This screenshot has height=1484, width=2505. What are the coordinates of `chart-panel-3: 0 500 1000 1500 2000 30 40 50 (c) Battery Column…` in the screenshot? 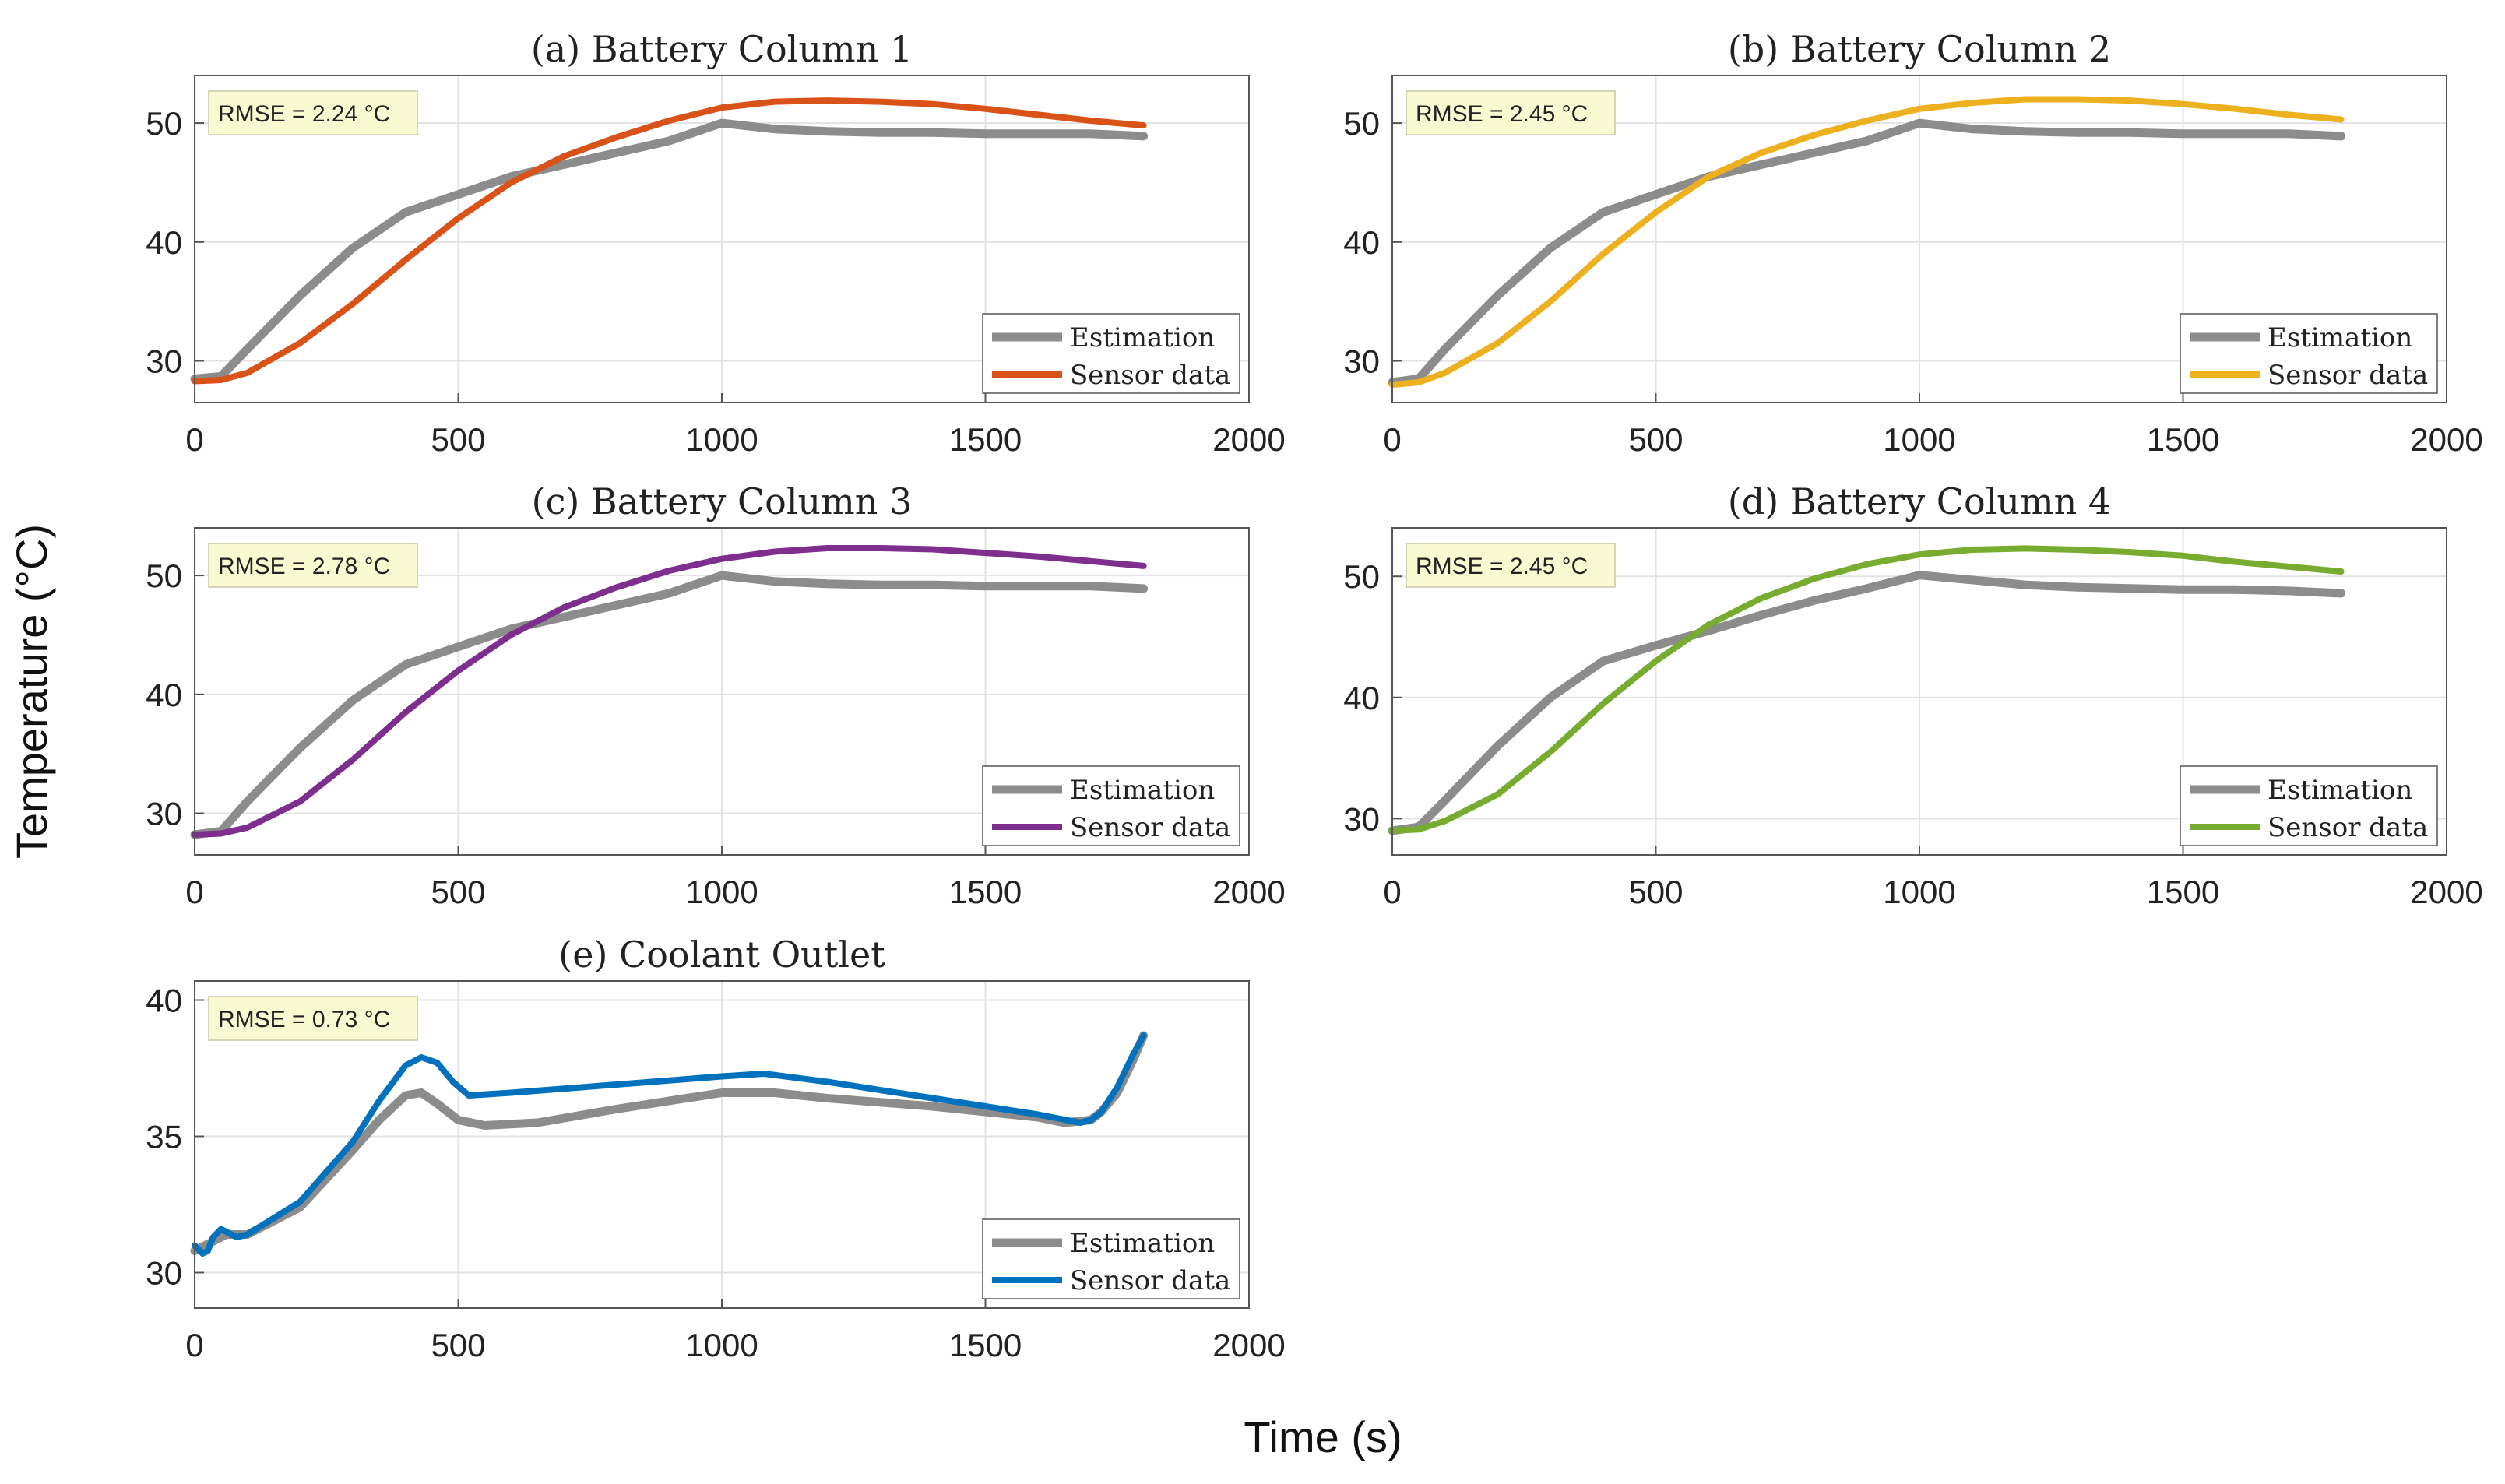 It's located at (715, 695).